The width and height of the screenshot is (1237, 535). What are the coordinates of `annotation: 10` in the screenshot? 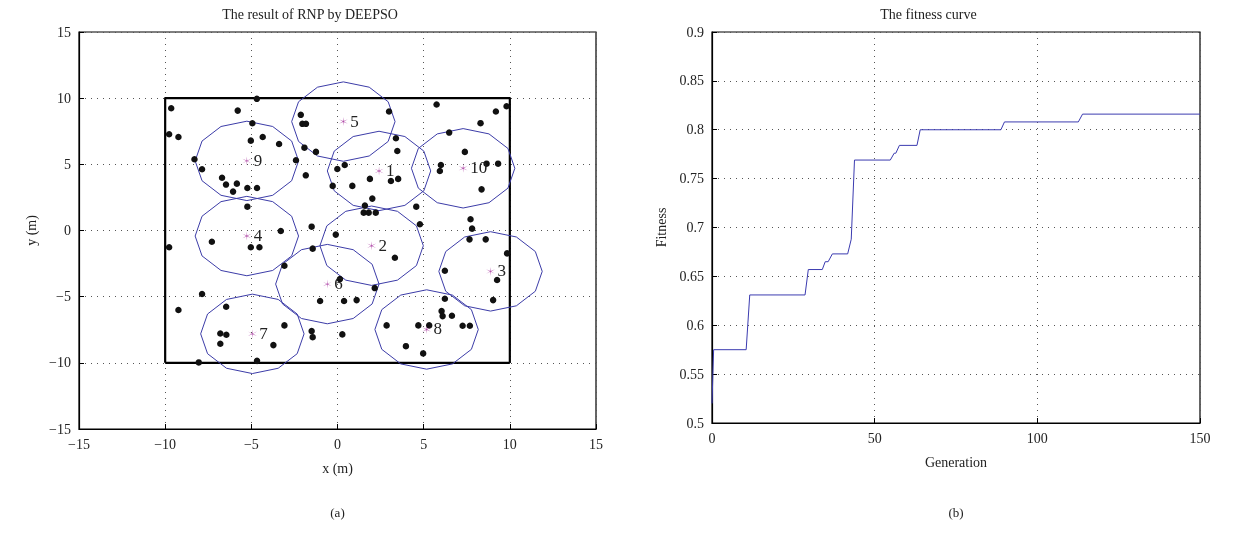 It's located at (479, 168).